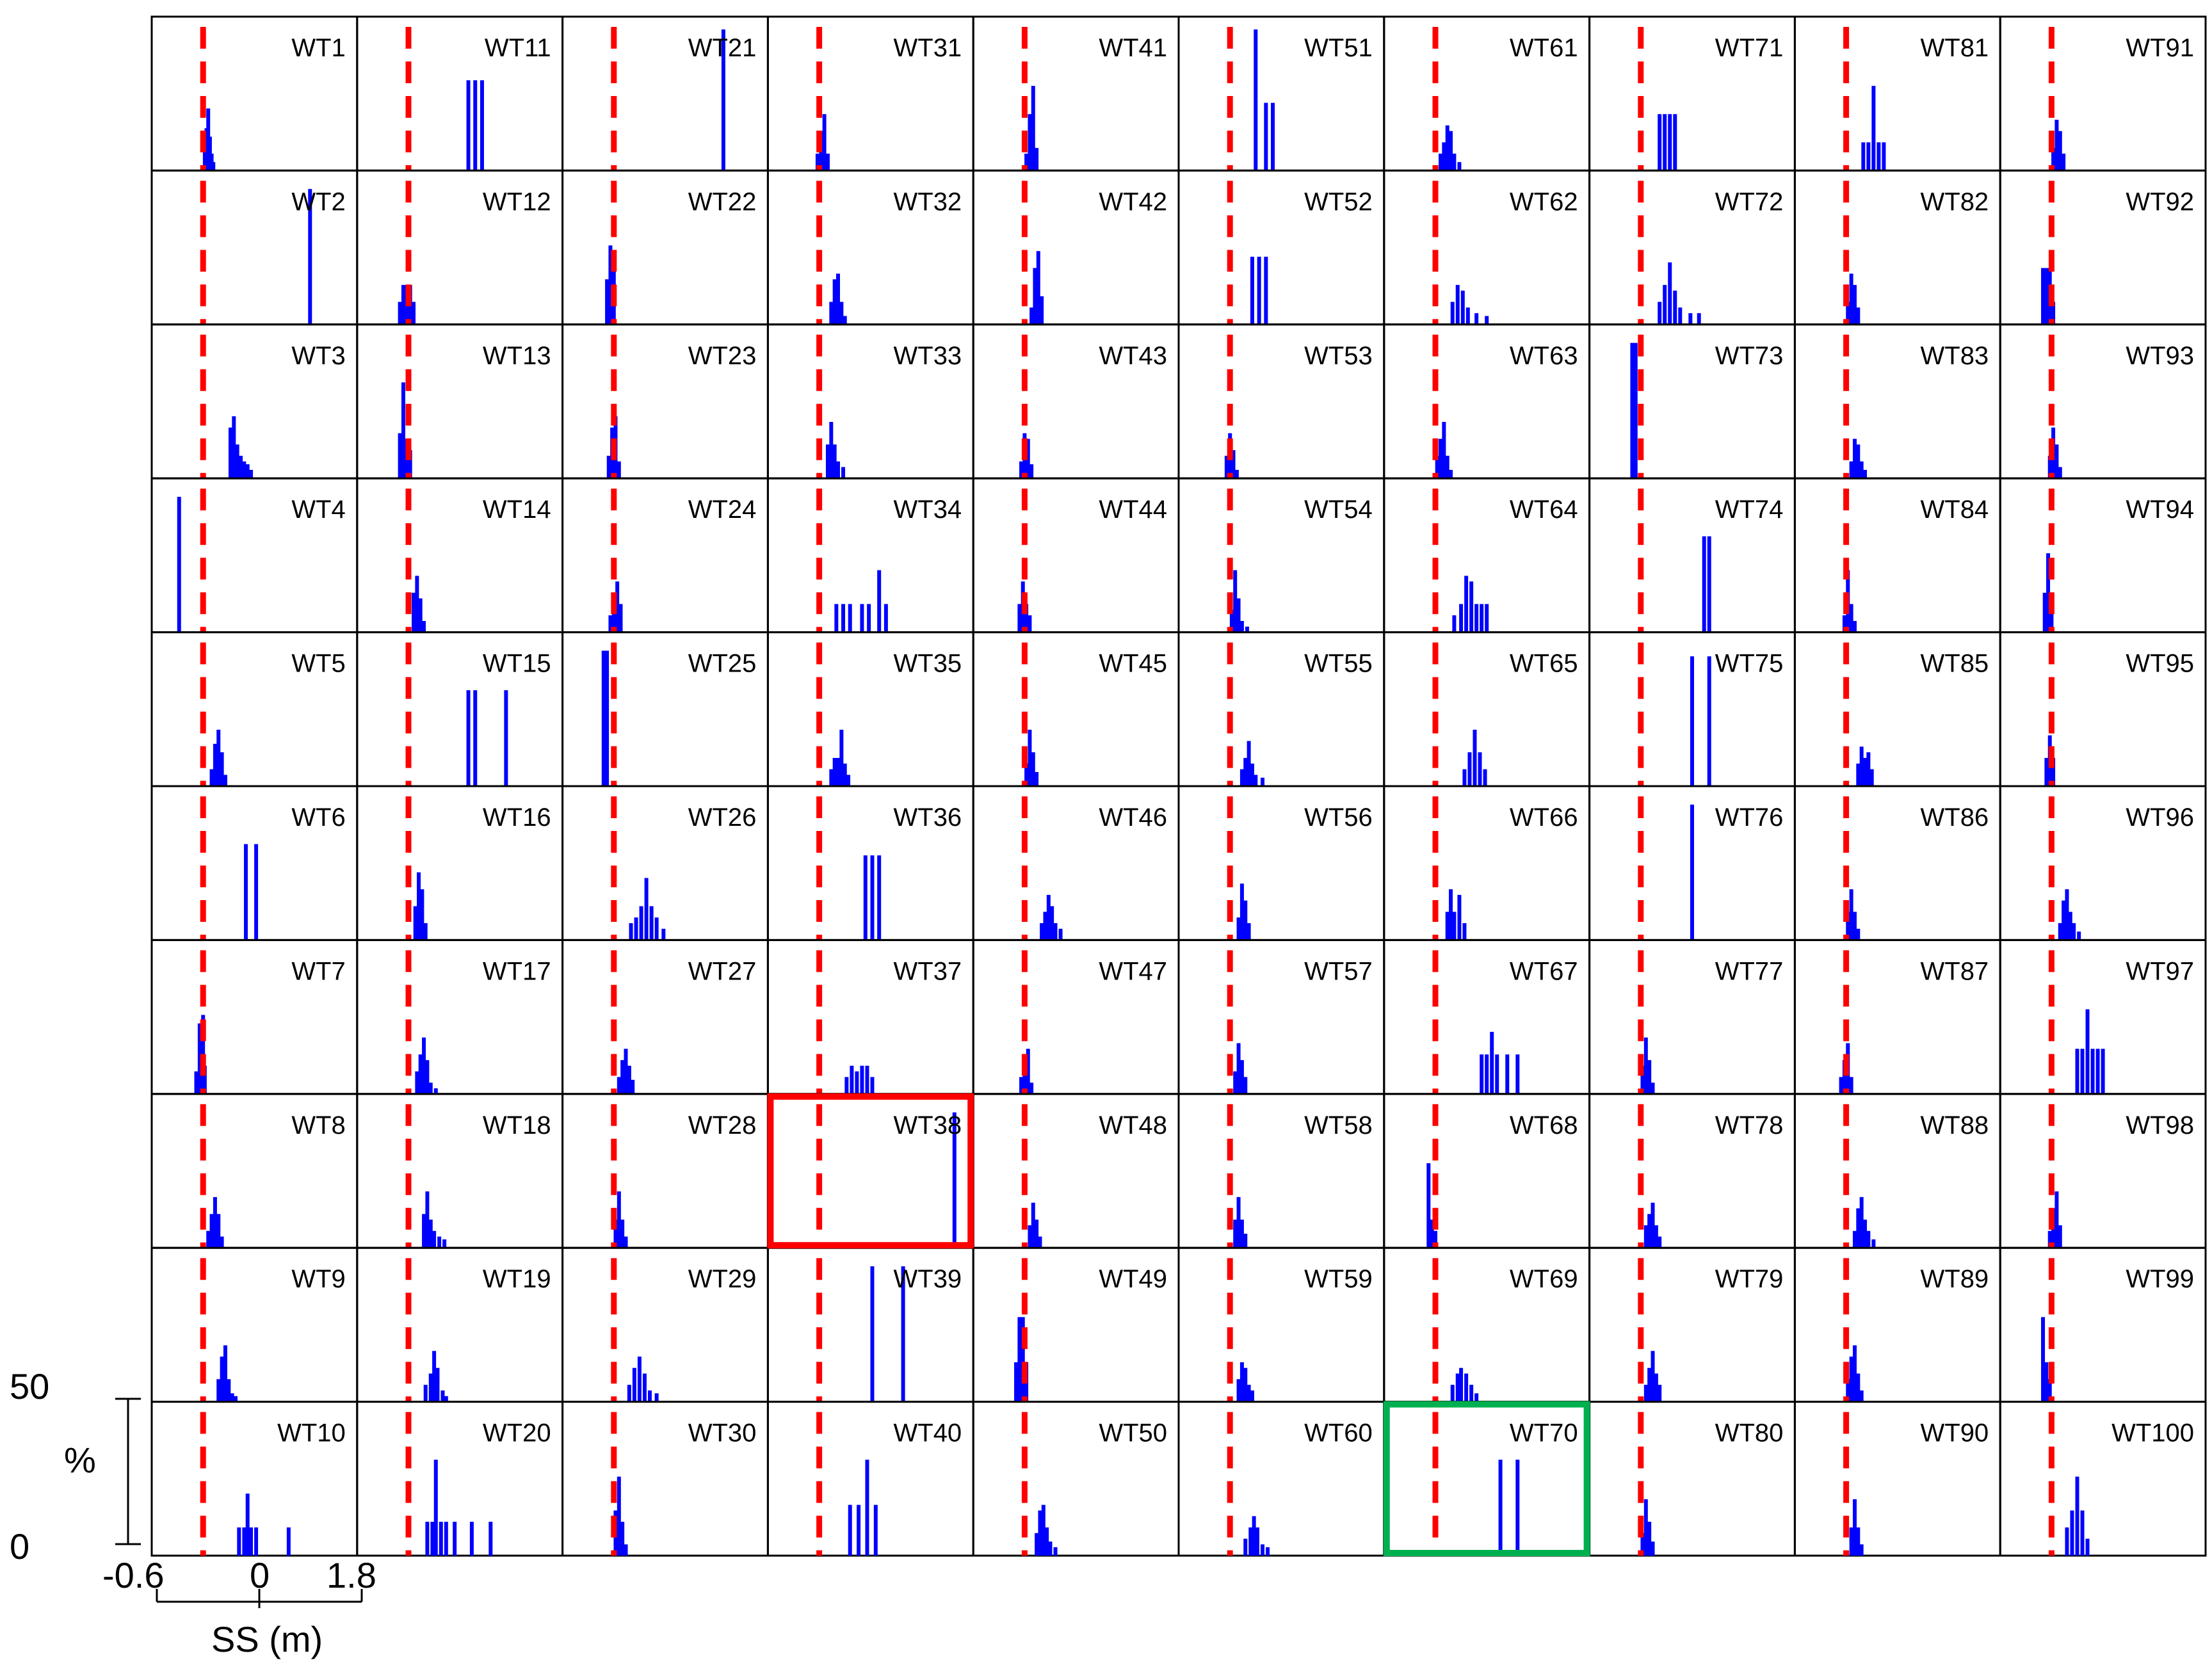  I want to click on panel-wt53: WT53, so click(1281, 401).